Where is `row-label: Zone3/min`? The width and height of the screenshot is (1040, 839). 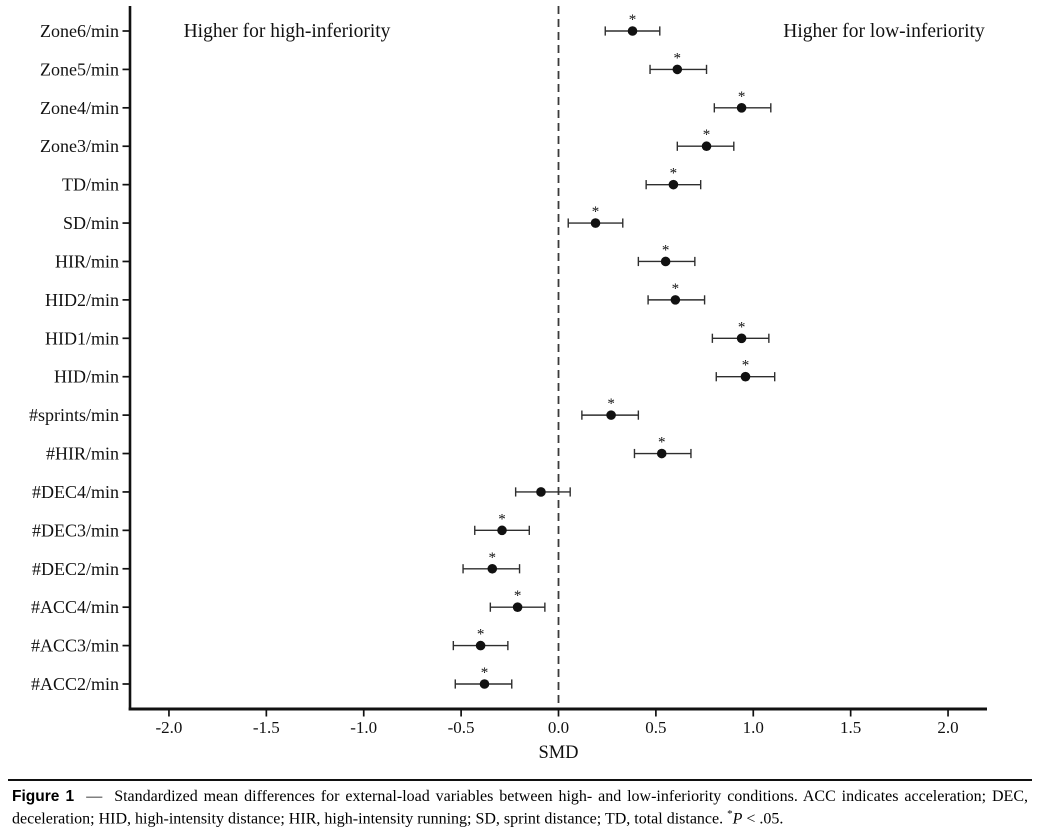 row-label: Zone3/min is located at coordinates (79, 146).